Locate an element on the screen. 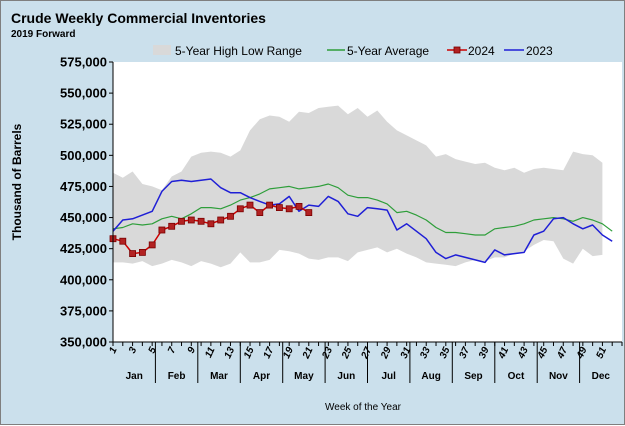 Image resolution: width=625 pixels, height=426 pixels. y-tick-label: 350,000 is located at coordinates (83, 342).